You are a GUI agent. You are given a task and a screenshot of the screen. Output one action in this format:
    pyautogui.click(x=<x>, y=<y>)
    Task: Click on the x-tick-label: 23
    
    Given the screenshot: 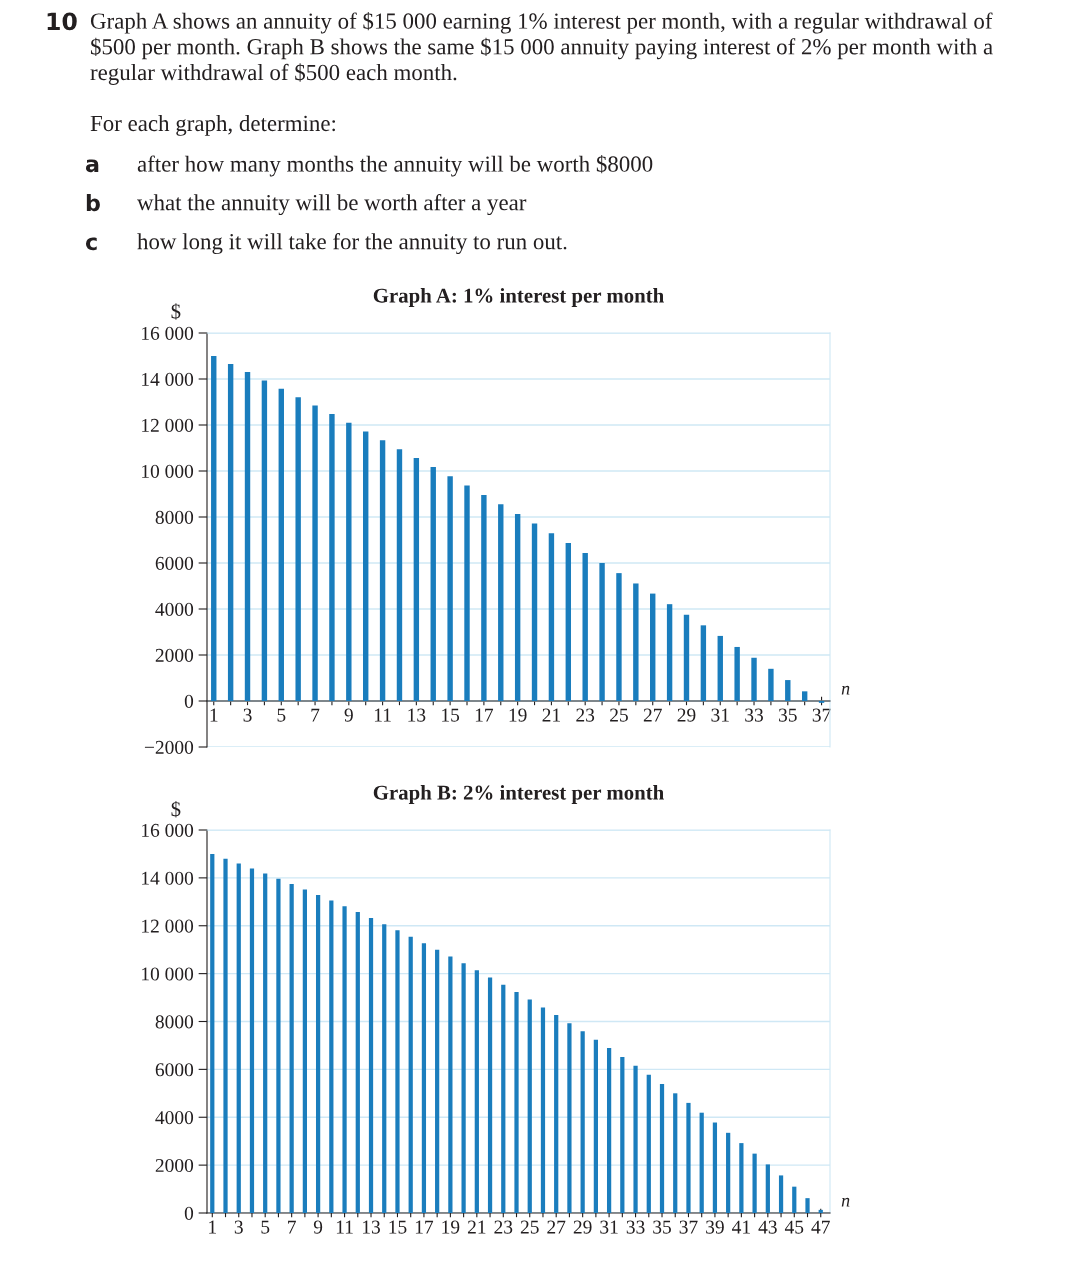 What is the action you would take?
    pyautogui.click(x=585, y=715)
    